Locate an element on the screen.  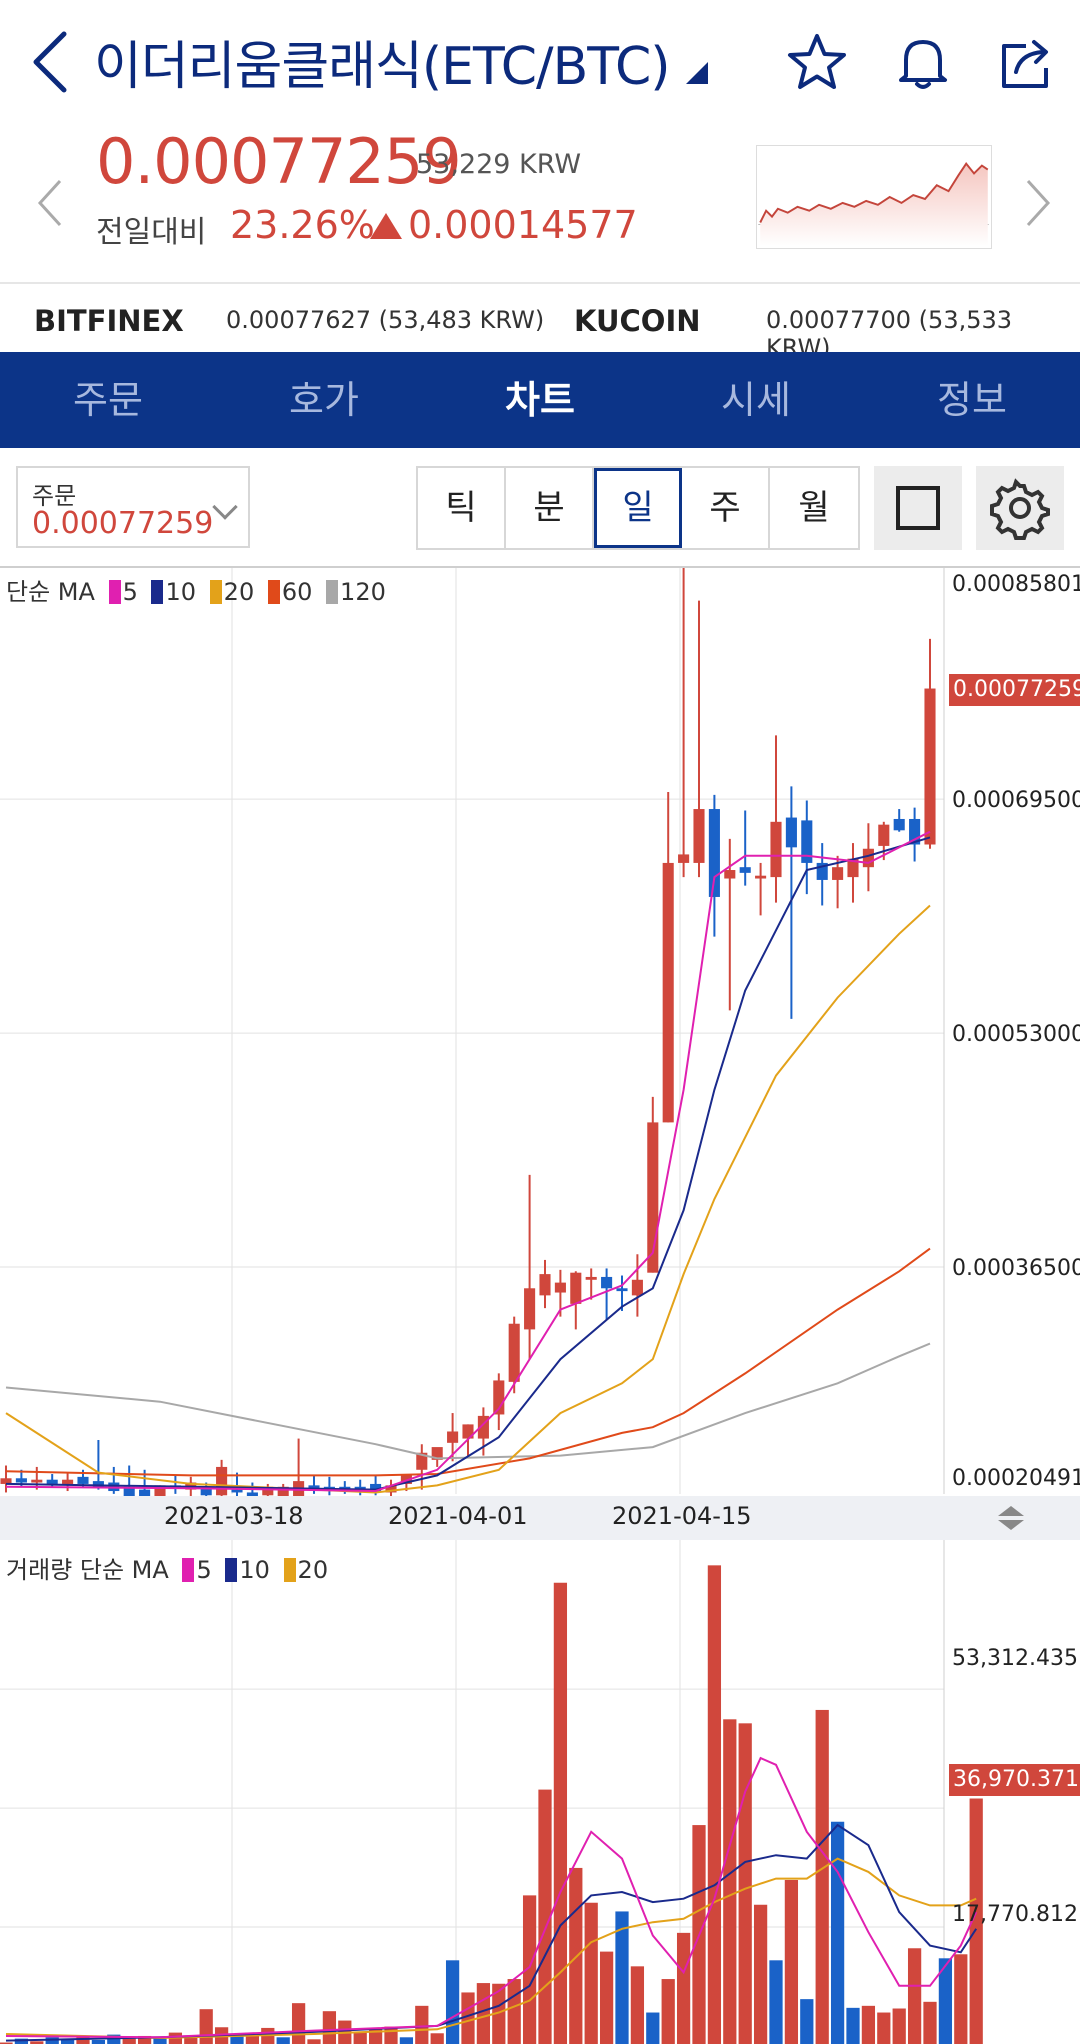
period-day: 일 is located at coordinates (638, 508).